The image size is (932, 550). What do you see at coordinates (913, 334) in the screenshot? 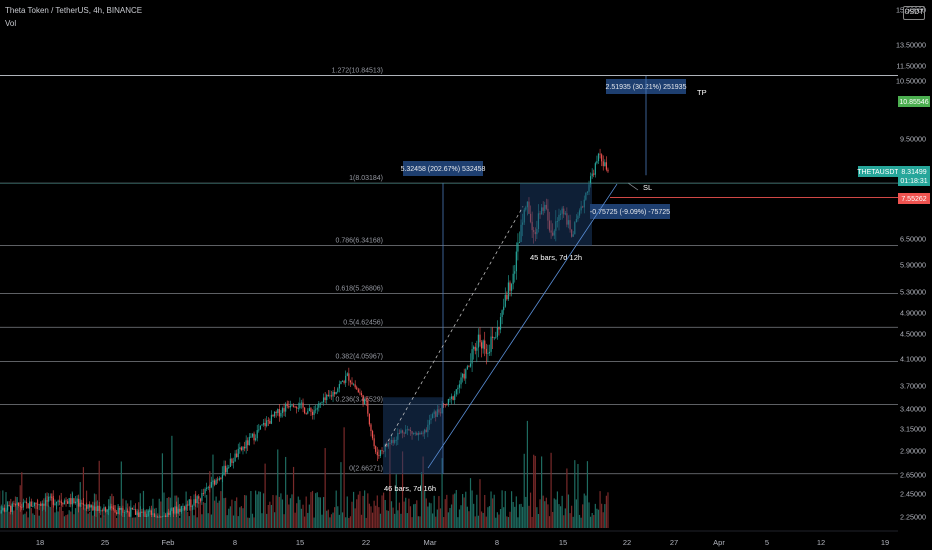
I see `price-tick-11: 4.50000` at bounding box center [913, 334].